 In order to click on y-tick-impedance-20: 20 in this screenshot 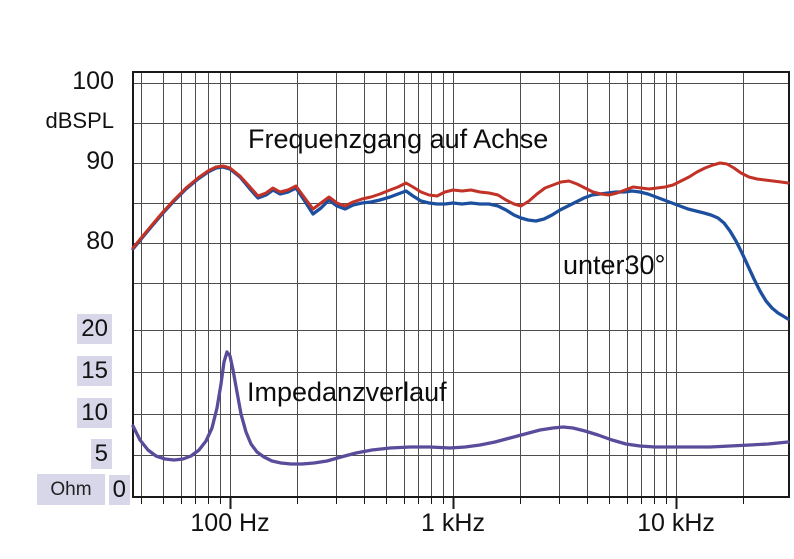, I will do `click(94, 329)`.